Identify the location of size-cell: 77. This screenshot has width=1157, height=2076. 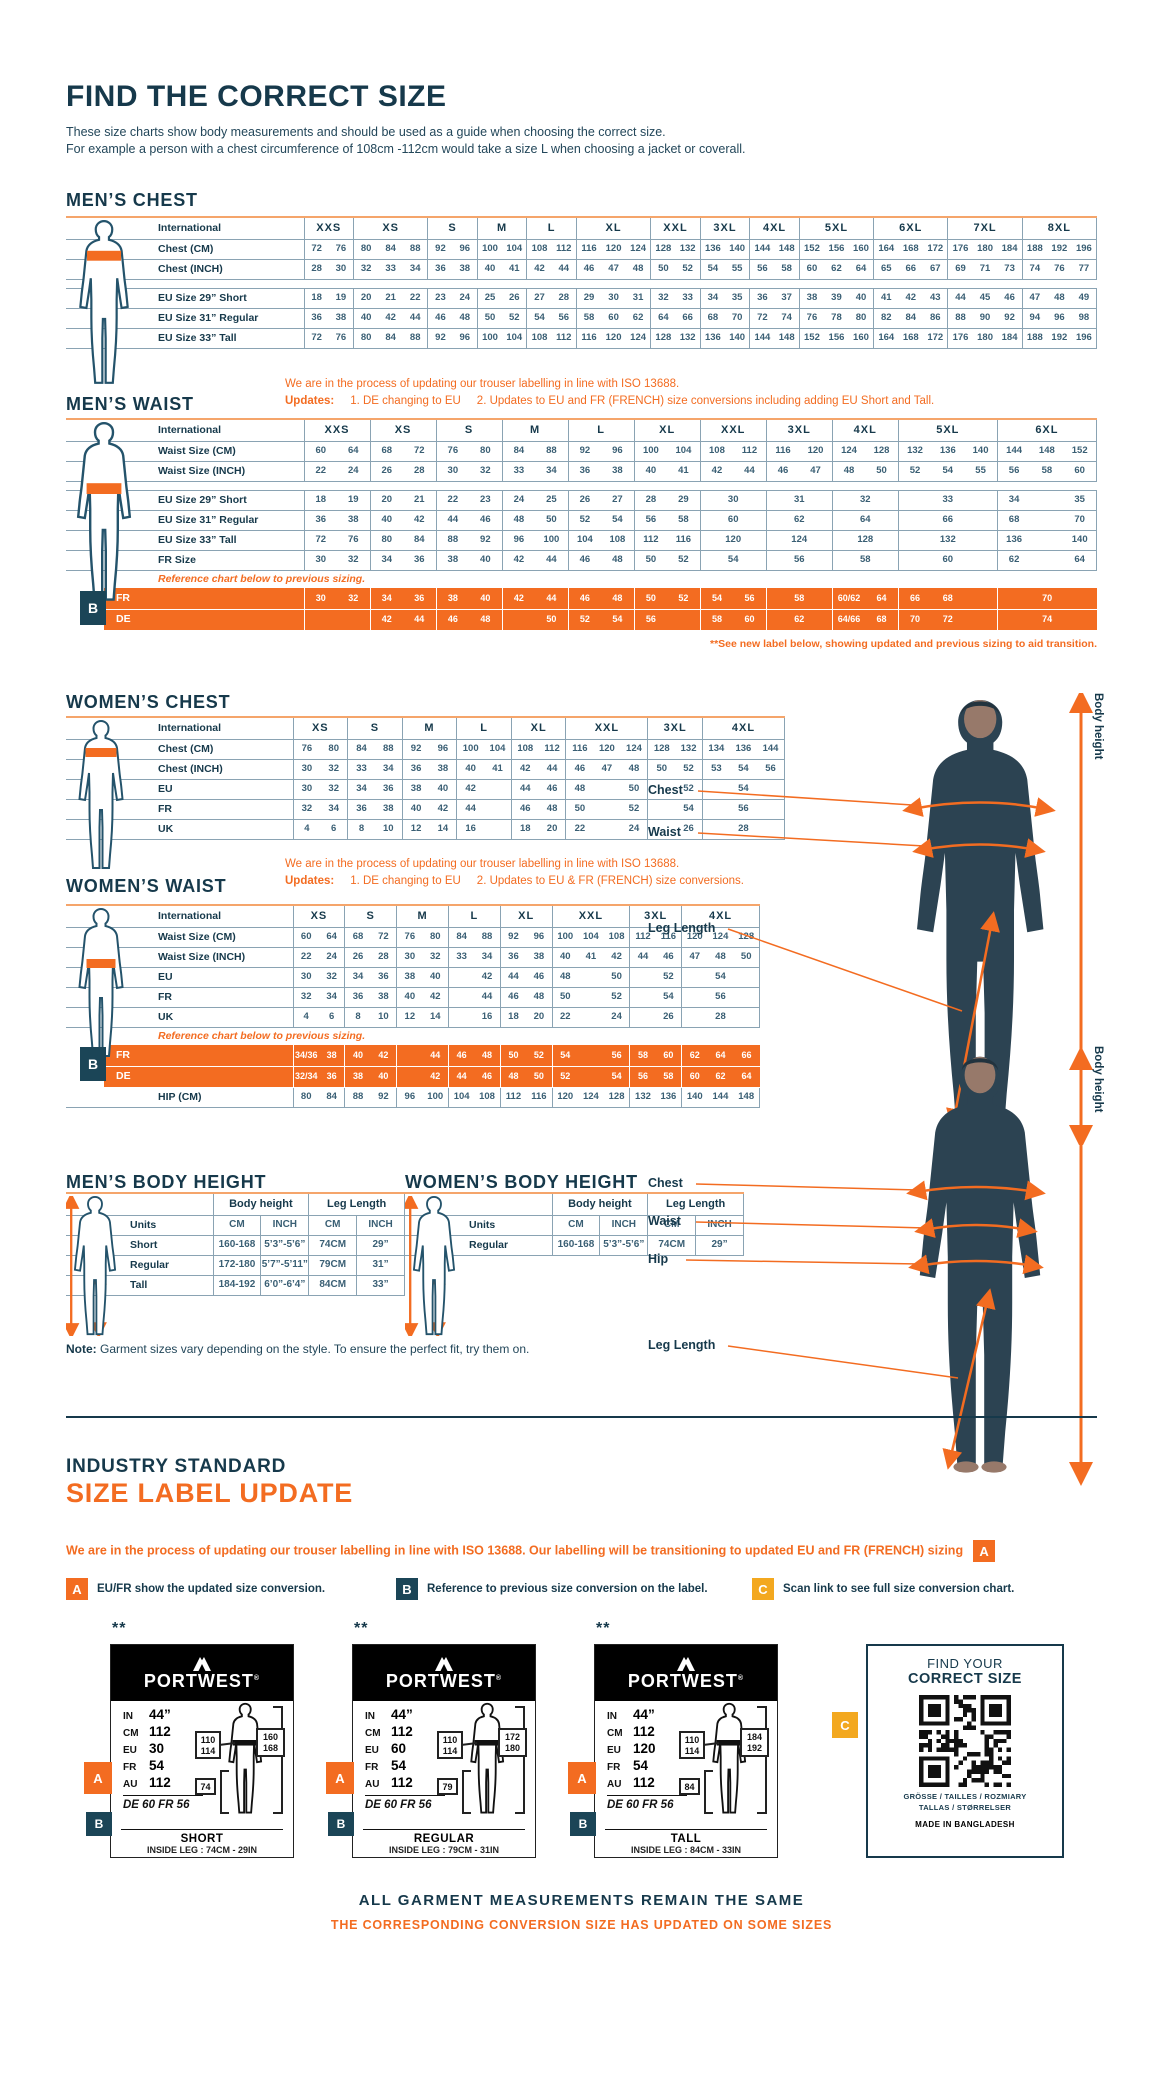
(1084, 269).